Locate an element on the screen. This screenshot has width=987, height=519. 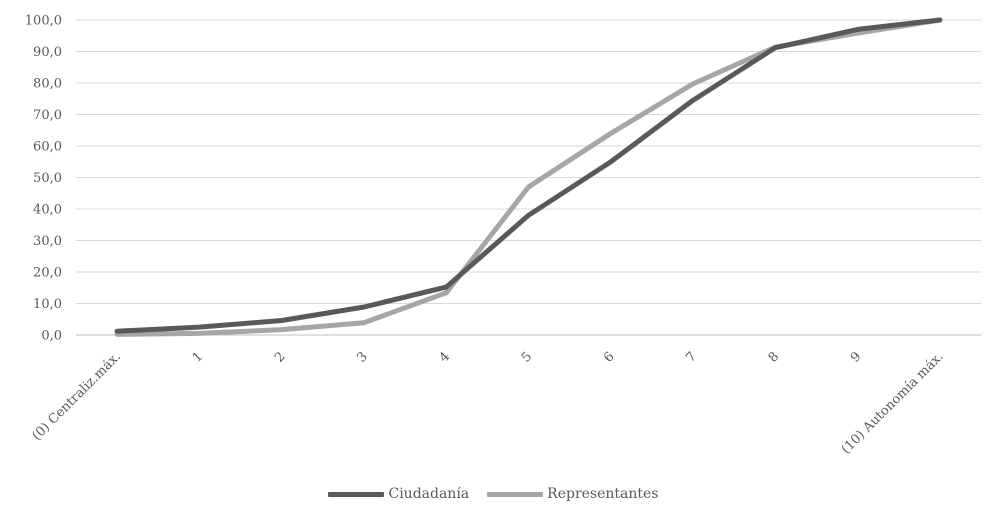
legend: Ciudadanía Representantes is located at coordinates (493, 494).